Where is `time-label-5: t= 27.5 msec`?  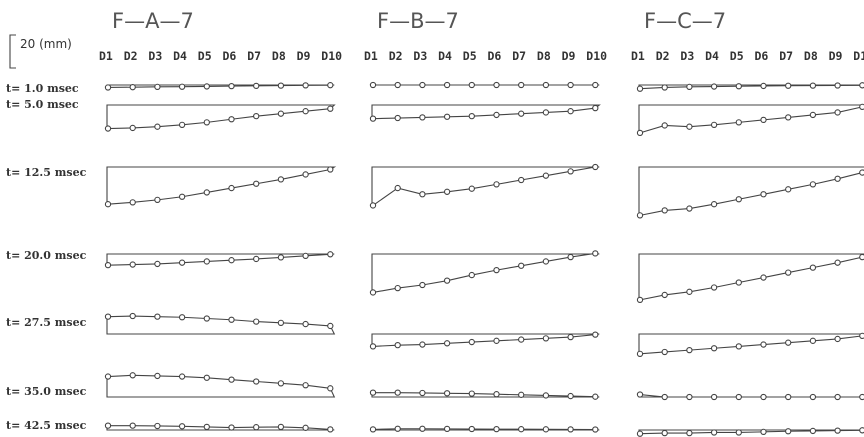 time-label-5: t= 27.5 msec is located at coordinates (46, 322).